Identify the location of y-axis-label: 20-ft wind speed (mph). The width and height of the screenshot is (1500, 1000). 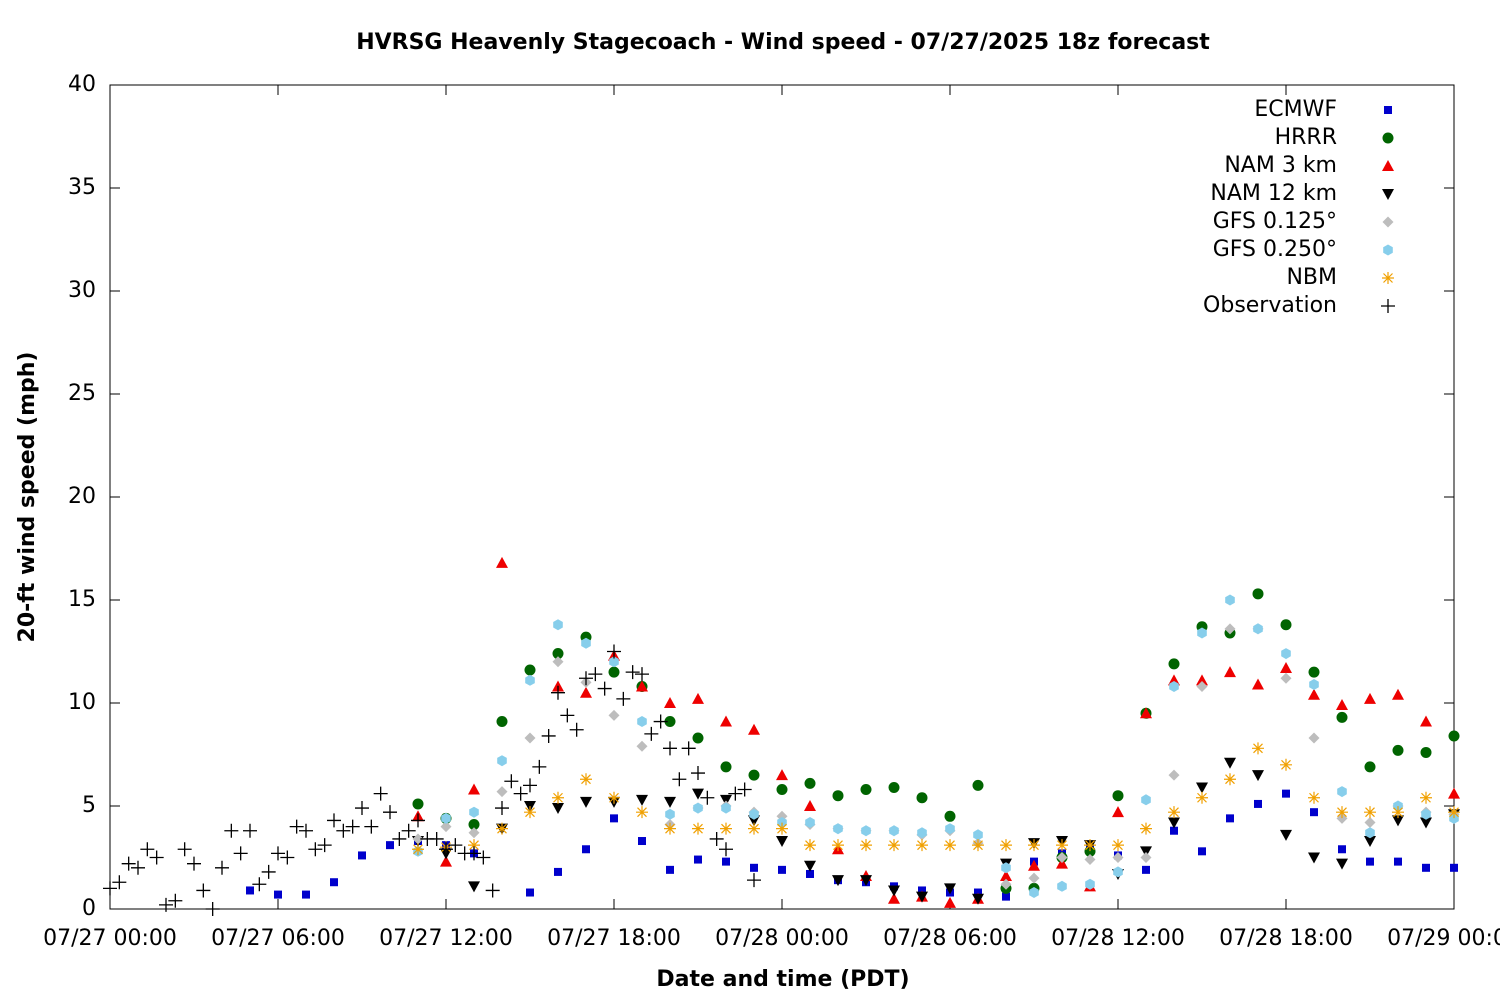
(27, 497).